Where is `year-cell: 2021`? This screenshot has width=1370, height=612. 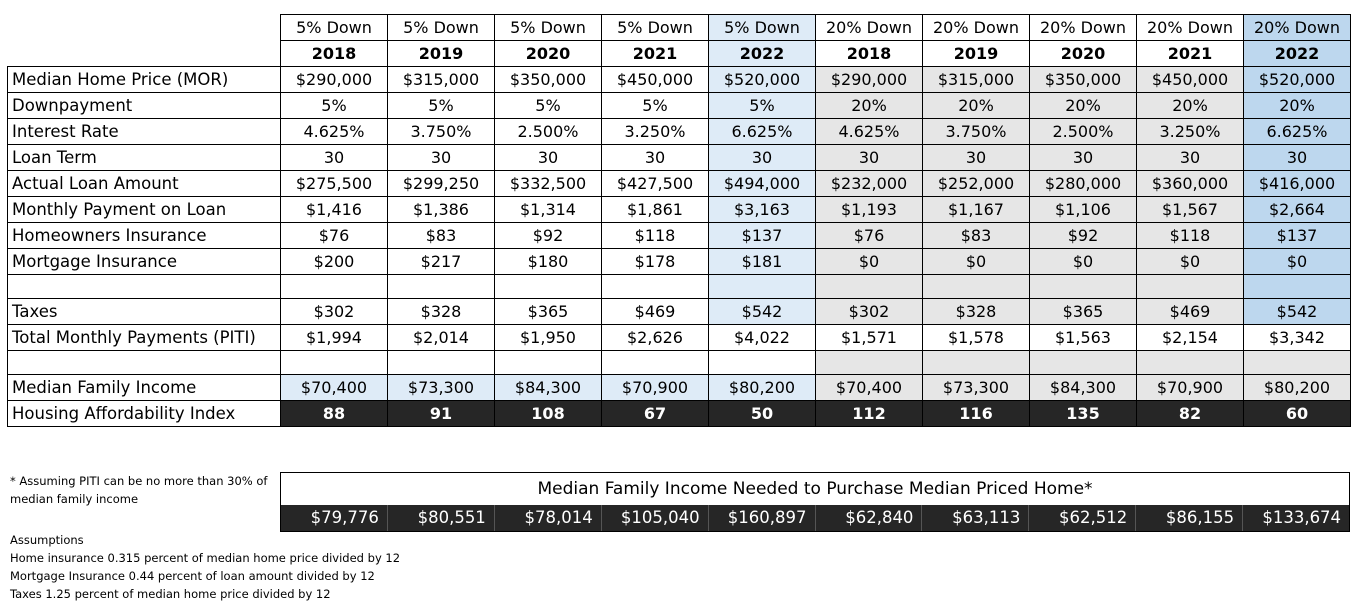 year-cell: 2021 is located at coordinates (1190, 53).